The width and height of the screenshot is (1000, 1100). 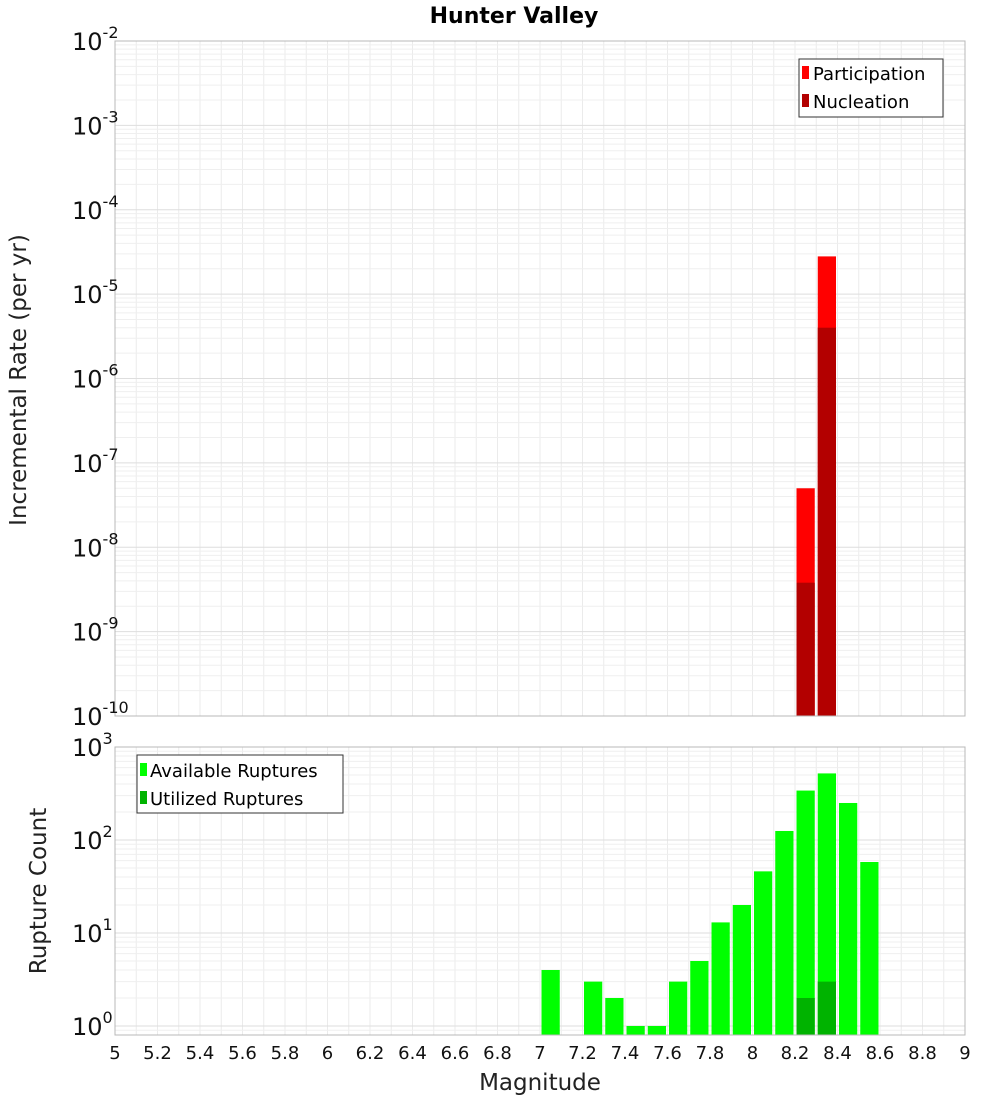 I want to click on top-y-tick-label: 10⁻⁶, so click(x=95, y=377).